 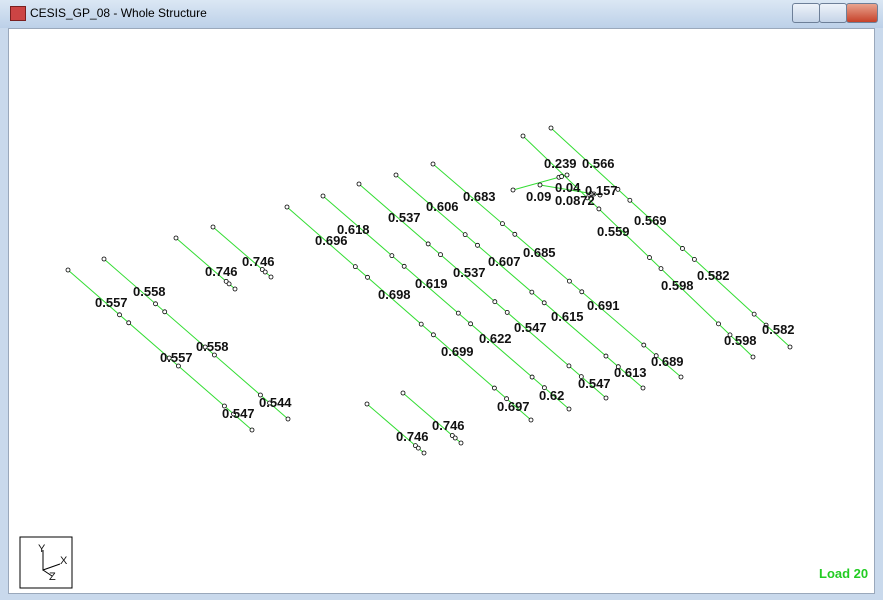 What do you see at coordinates (560, 163) in the screenshot?
I see `member-result-label: 0.239` at bounding box center [560, 163].